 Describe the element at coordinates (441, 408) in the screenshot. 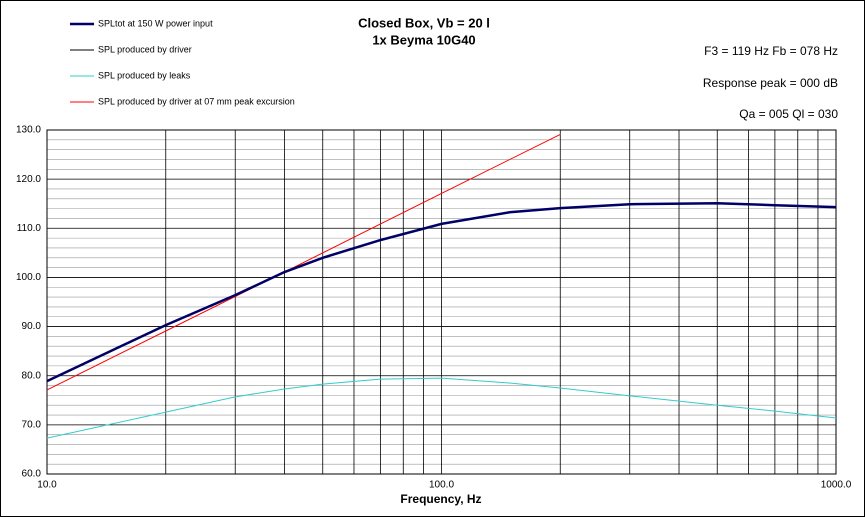

I see `series-line` at that location.